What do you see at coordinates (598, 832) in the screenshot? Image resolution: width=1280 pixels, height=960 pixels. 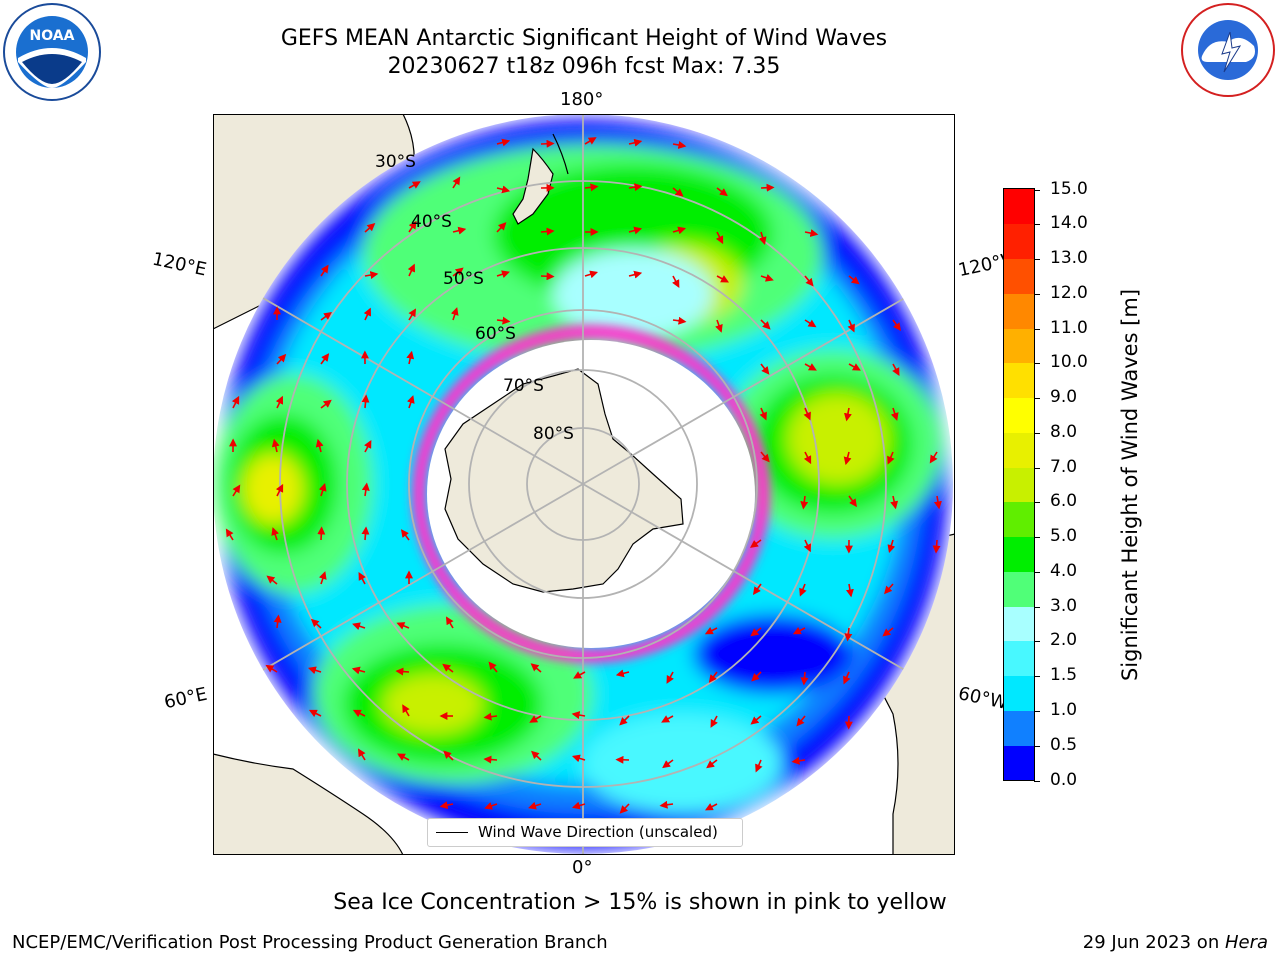 I see `legend-label: Wind Wave Direction (unscaled)` at bounding box center [598, 832].